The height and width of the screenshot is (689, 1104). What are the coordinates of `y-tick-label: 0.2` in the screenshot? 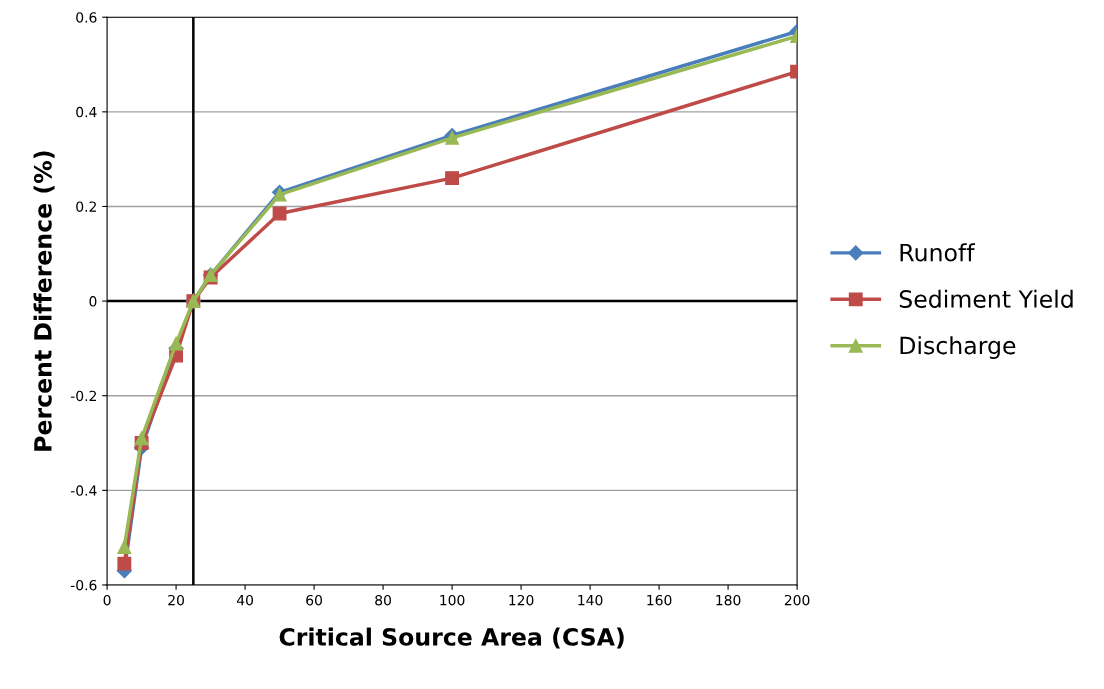 It's located at (86, 206).